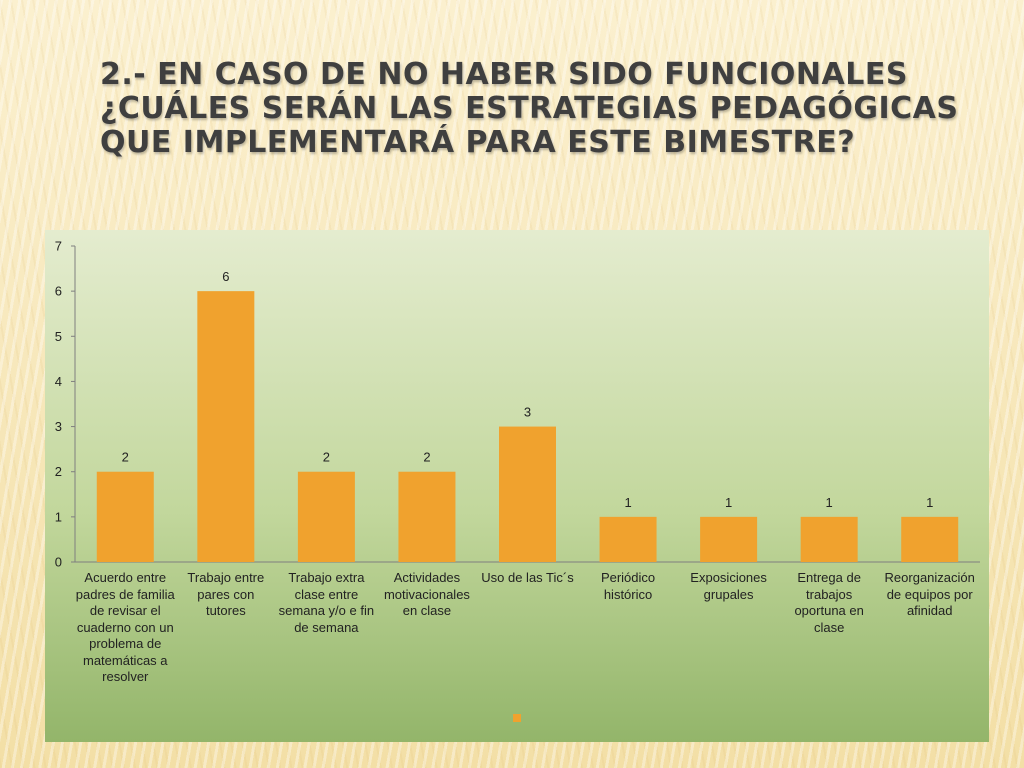  I want to click on y-tick-label: 6, so click(58, 291).